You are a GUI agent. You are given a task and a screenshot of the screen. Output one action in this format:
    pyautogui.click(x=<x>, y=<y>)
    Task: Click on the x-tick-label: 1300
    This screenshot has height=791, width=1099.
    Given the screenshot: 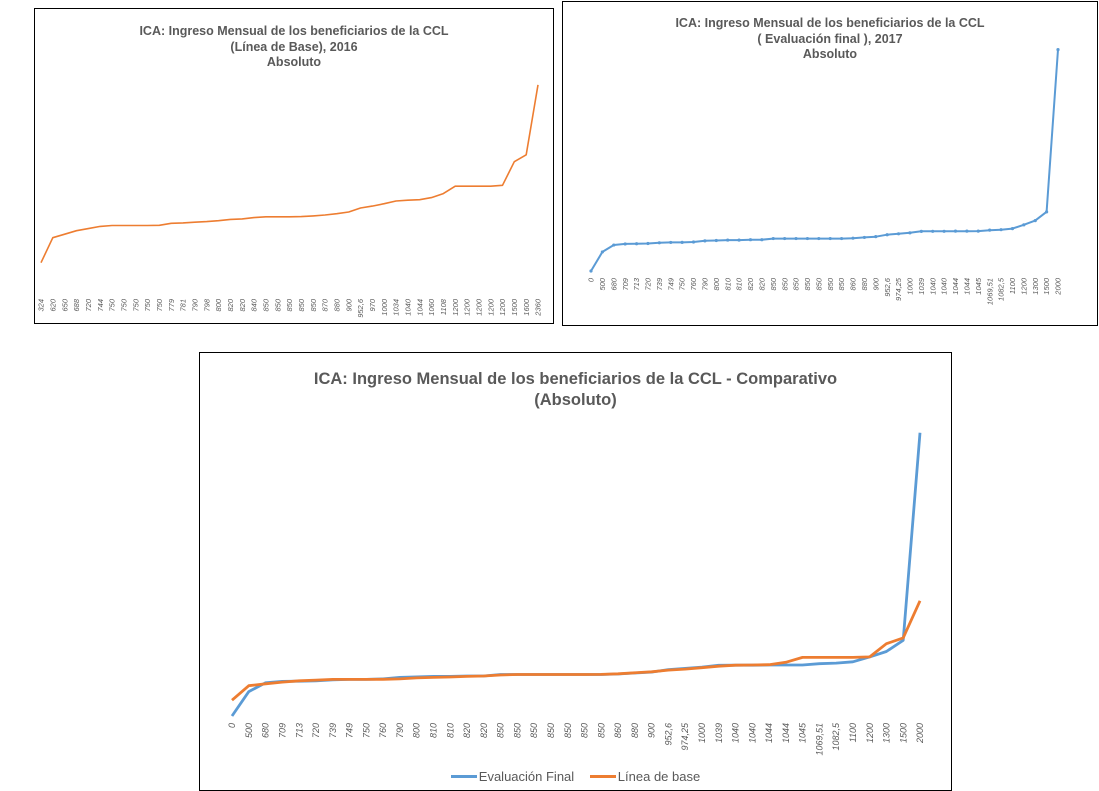 What is the action you would take?
    pyautogui.click(x=1035, y=286)
    